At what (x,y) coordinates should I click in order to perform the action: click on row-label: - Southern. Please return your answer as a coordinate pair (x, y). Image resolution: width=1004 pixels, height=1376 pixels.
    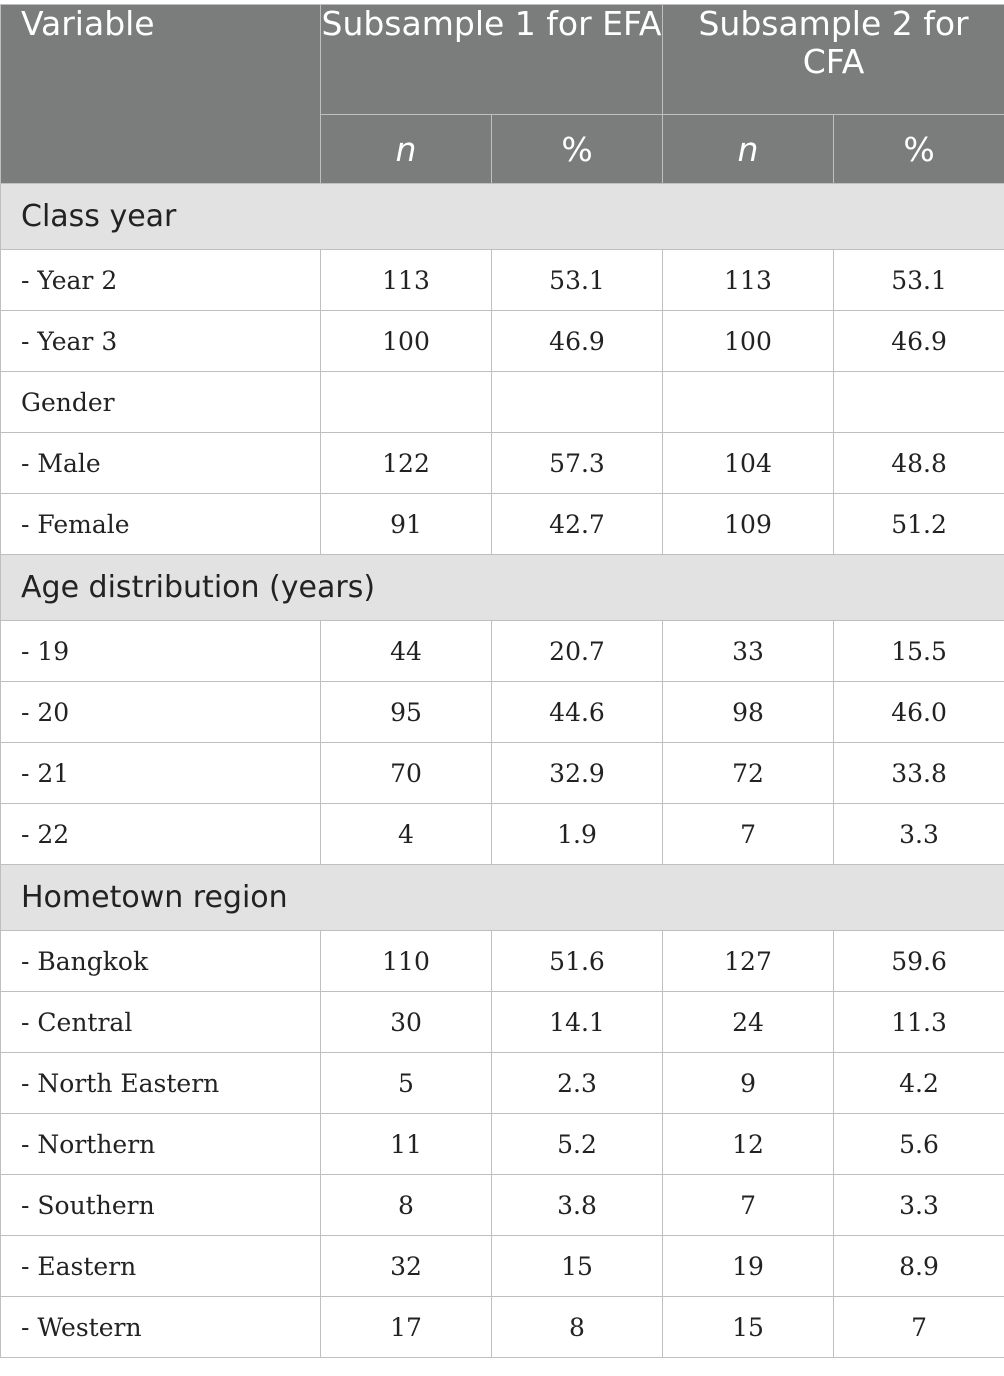
    Looking at the image, I should click on (160, 1205).